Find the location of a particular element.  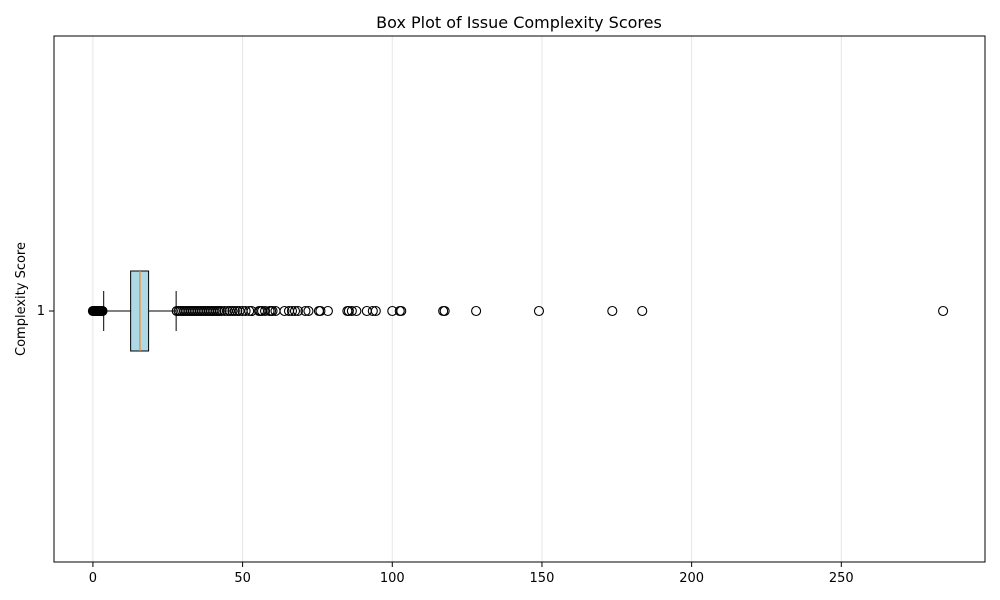

x-tick-label: 50 is located at coordinates (242, 578).